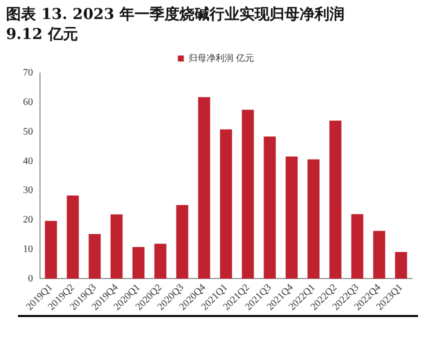  Describe the element at coordinates (28, 249) in the screenshot. I see `y-tick-label: 10` at that location.